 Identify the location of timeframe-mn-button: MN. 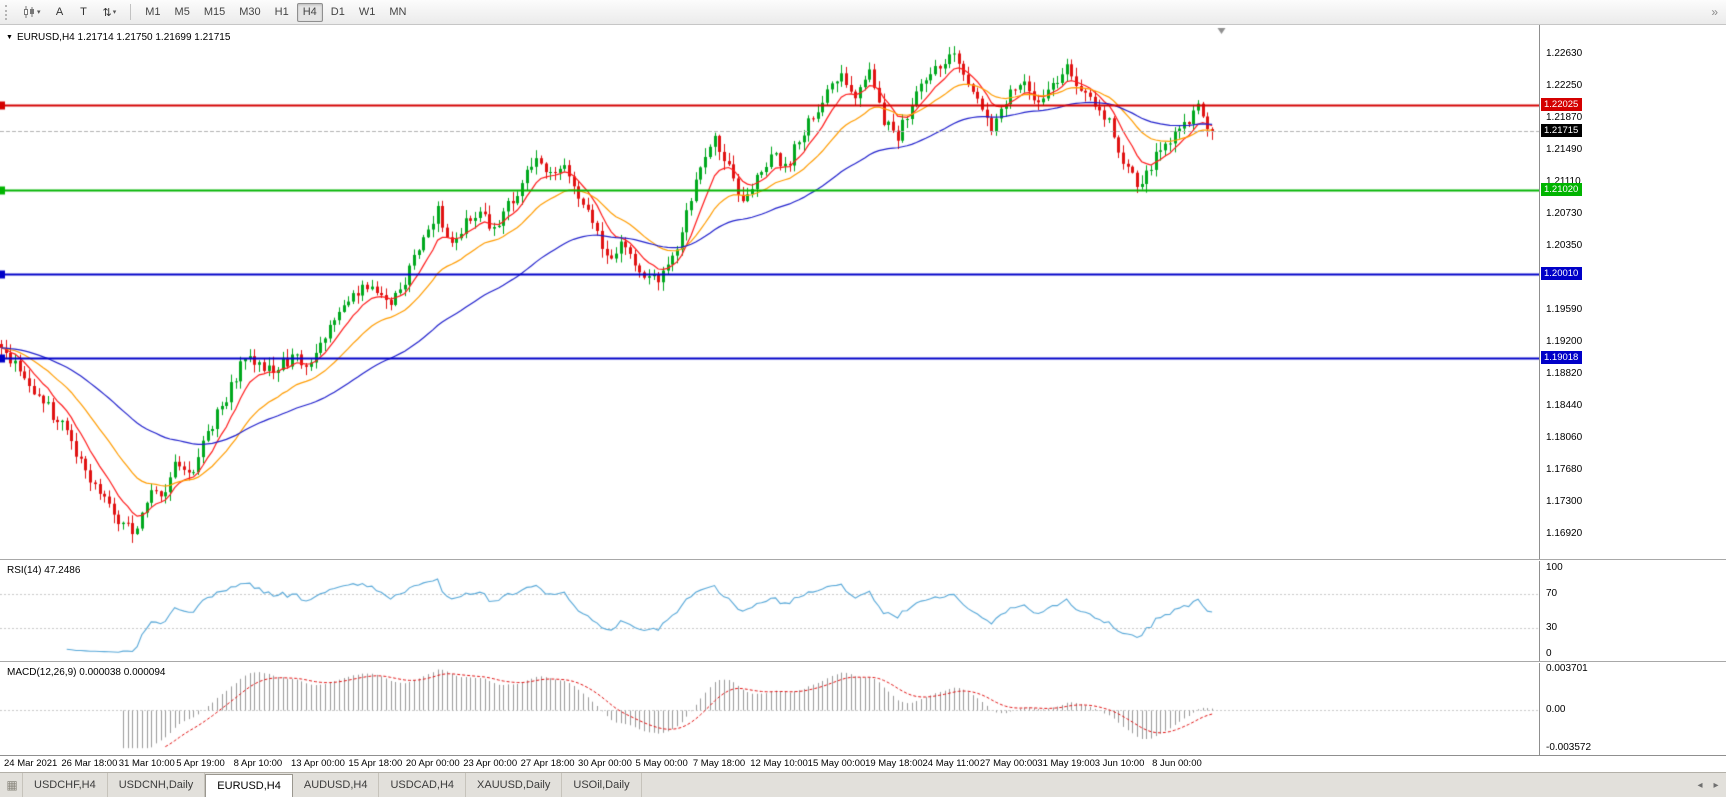
(398, 12).